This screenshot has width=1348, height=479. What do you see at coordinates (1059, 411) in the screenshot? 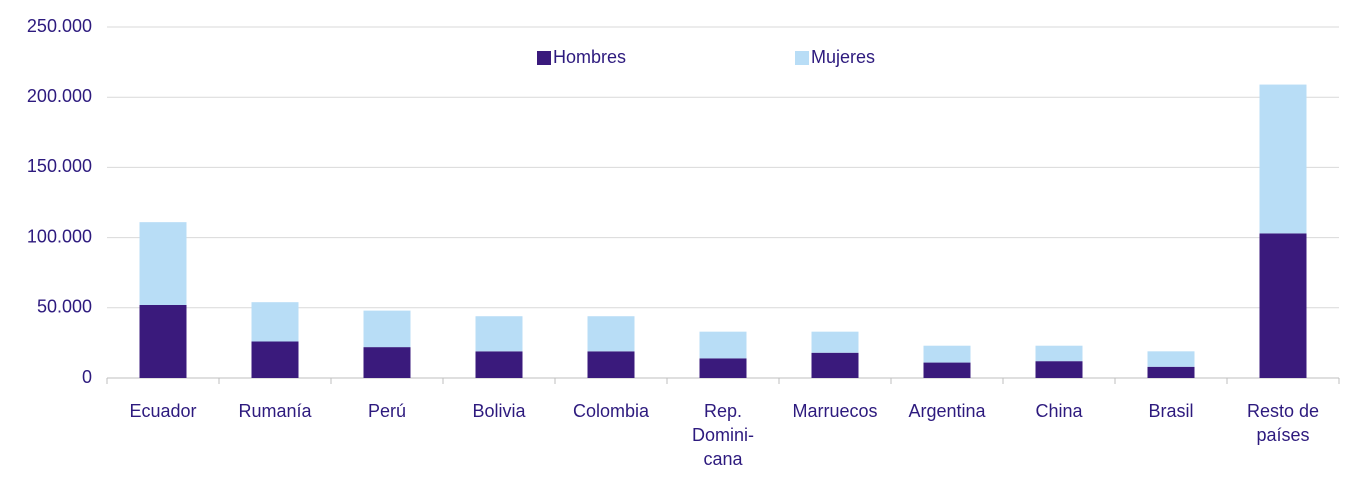
I see `x-tick-label: China` at bounding box center [1059, 411].